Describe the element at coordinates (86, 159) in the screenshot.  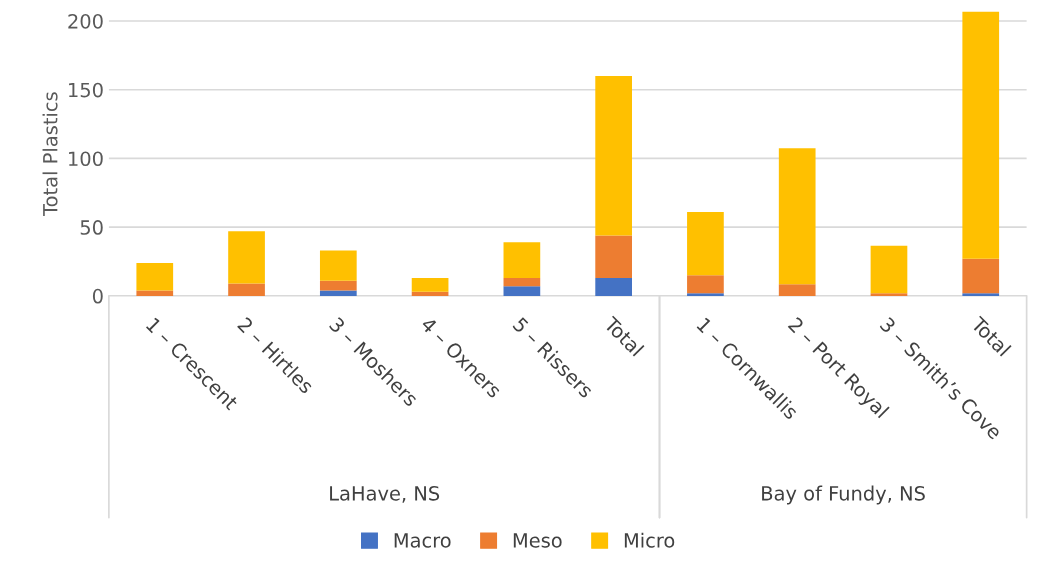
I see `y-tick-label: 100` at that location.